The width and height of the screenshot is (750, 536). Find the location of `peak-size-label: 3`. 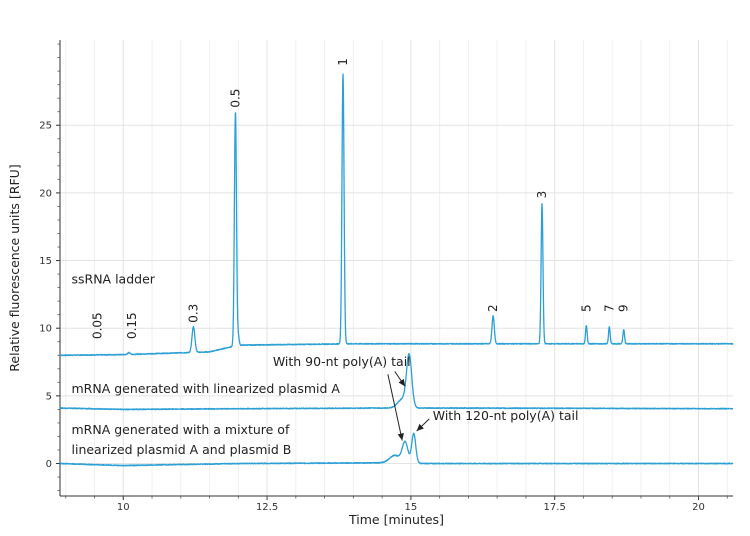

peak-size-label: 3 is located at coordinates (542, 195).